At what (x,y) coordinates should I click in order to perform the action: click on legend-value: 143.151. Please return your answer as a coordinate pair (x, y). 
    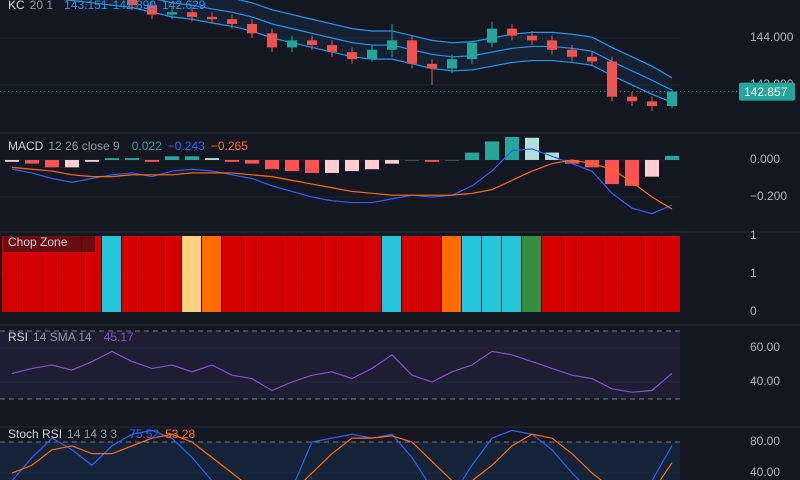
    Looking at the image, I should click on (86, 6).